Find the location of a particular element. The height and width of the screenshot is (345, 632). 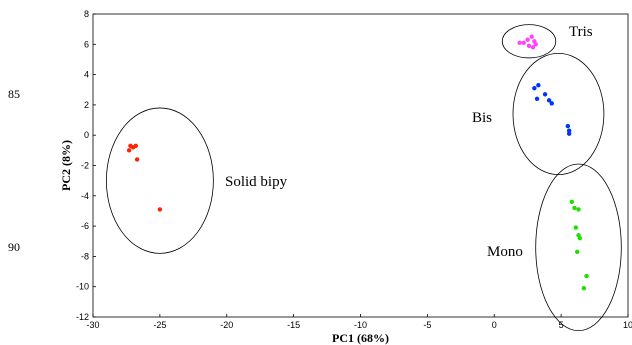

y-tick-label: 2 is located at coordinates (86, 105).